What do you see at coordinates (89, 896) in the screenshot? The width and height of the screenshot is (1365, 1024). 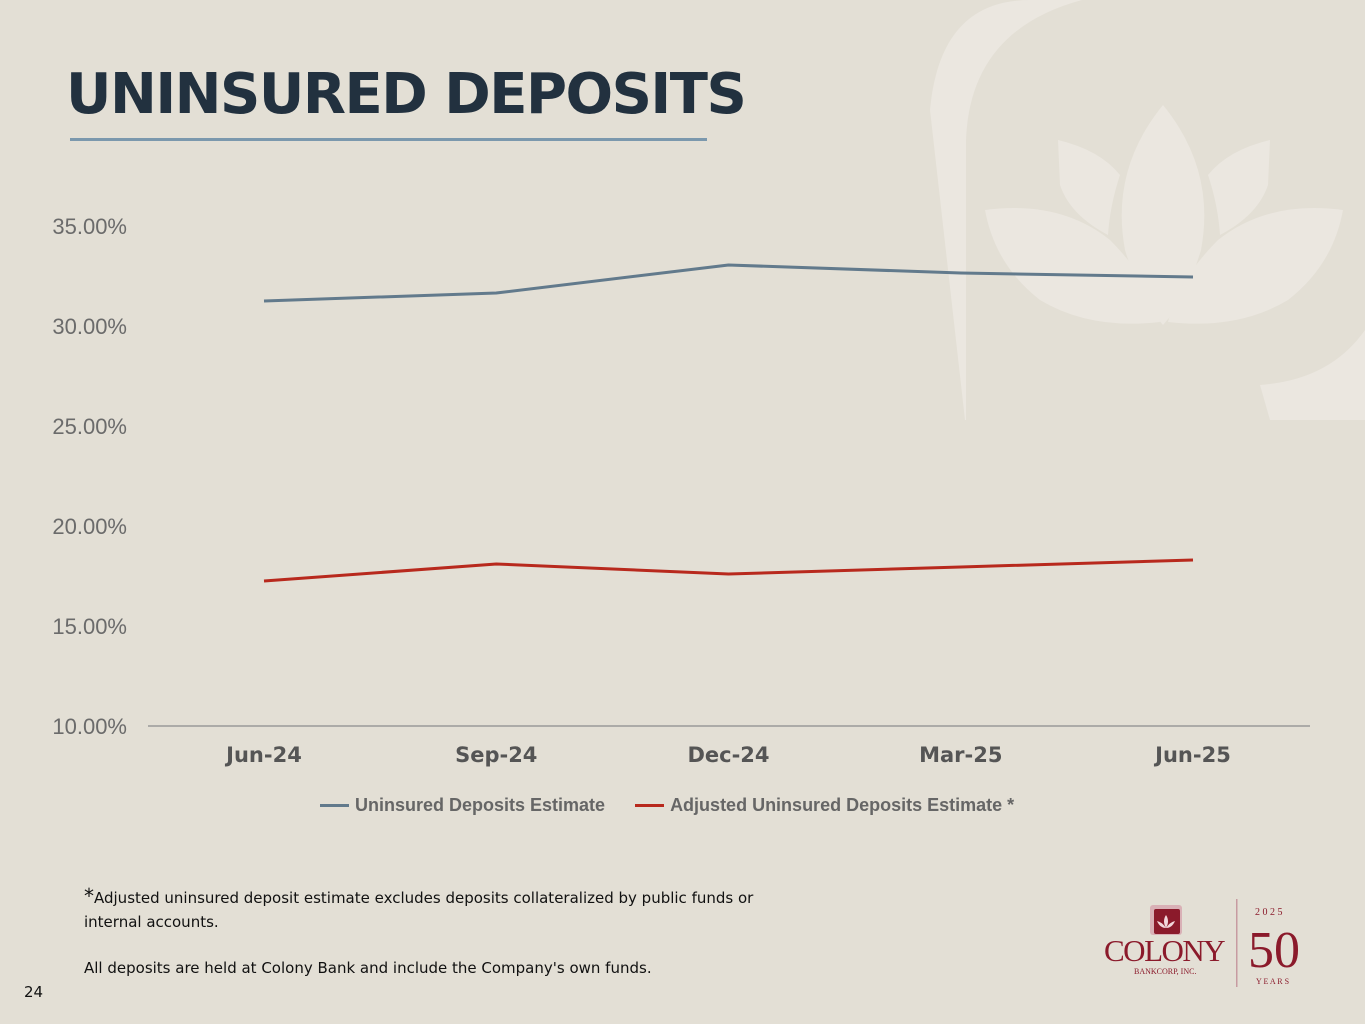 I see `footnote-asterisk: *` at bounding box center [89, 896].